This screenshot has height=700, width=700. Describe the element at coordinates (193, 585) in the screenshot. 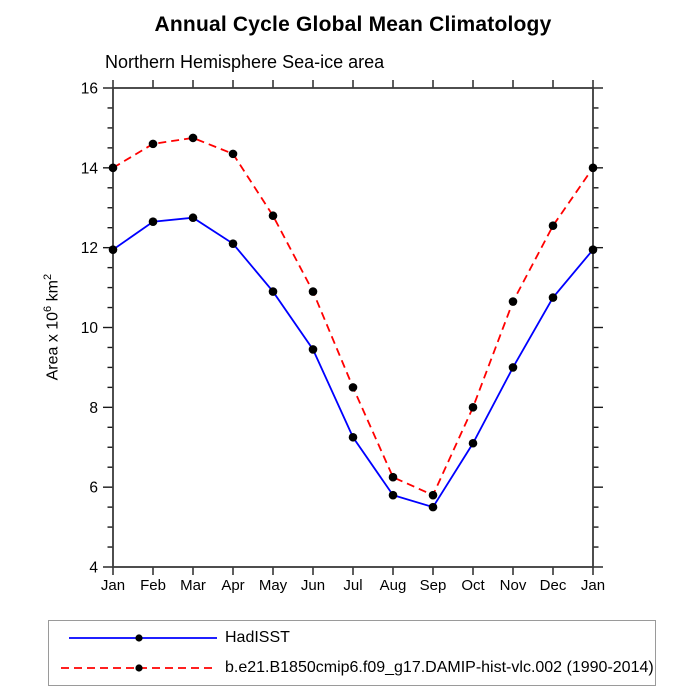

I see `x-tick-label: Mar` at that location.